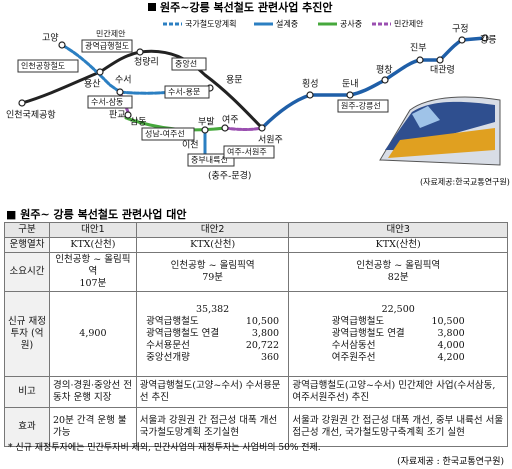  Describe the element at coordinates (146, 62) in the screenshot. I see `station-label: 청량리` at that location.